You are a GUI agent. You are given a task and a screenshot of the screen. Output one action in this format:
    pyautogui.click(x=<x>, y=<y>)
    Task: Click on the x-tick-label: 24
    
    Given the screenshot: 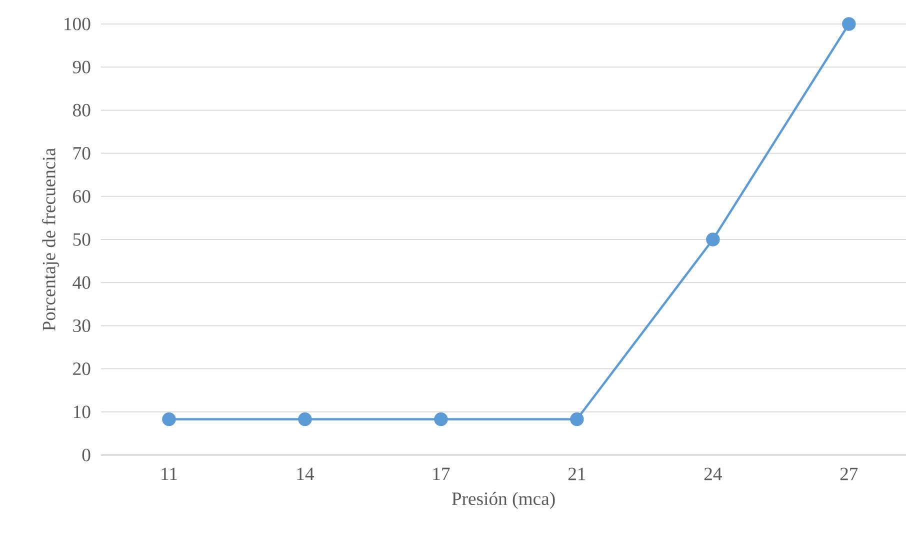 What is the action you would take?
    pyautogui.click(x=713, y=474)
    